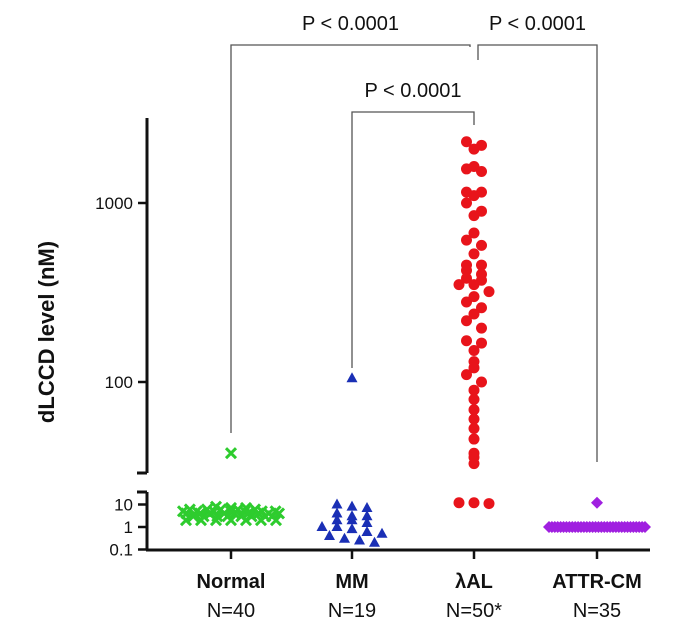 This screenshot has height=625, width=684. What do you see at coordinates (474, 582) in the screenshot?
I see `x-tick-label: λAL` at bounding box center [474, 582].